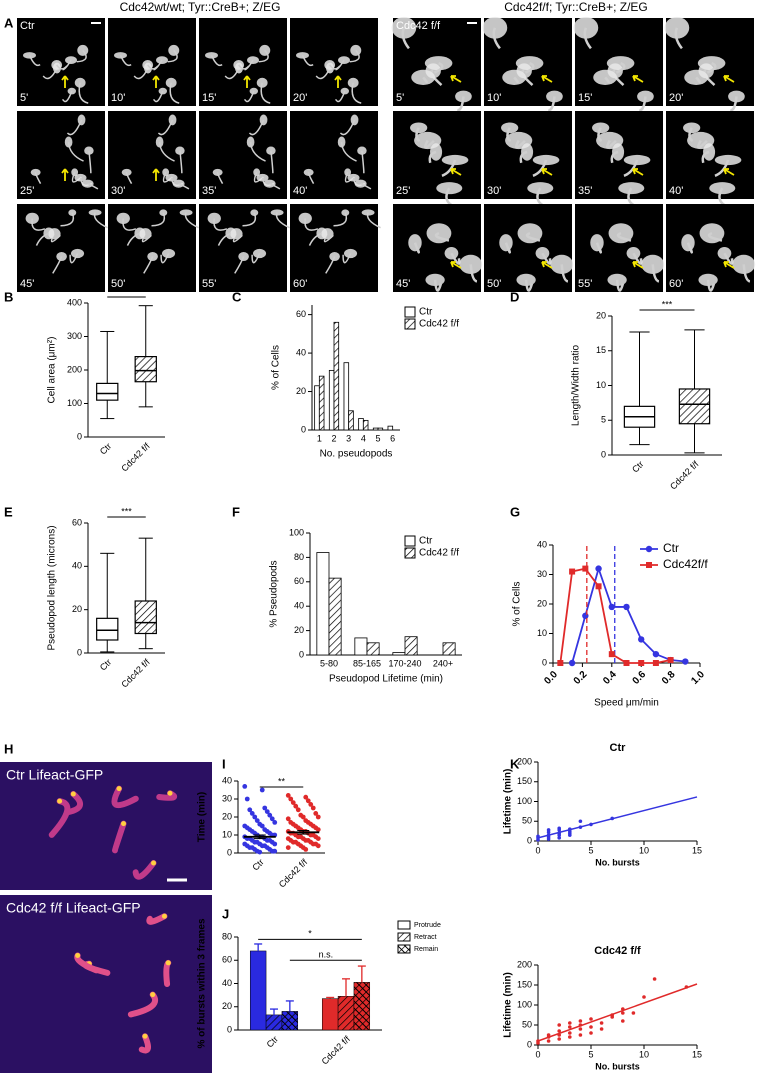  Describe the element at coordinates (601, 315) in the screenshot. I see `y-tick-label: 20` at that location.